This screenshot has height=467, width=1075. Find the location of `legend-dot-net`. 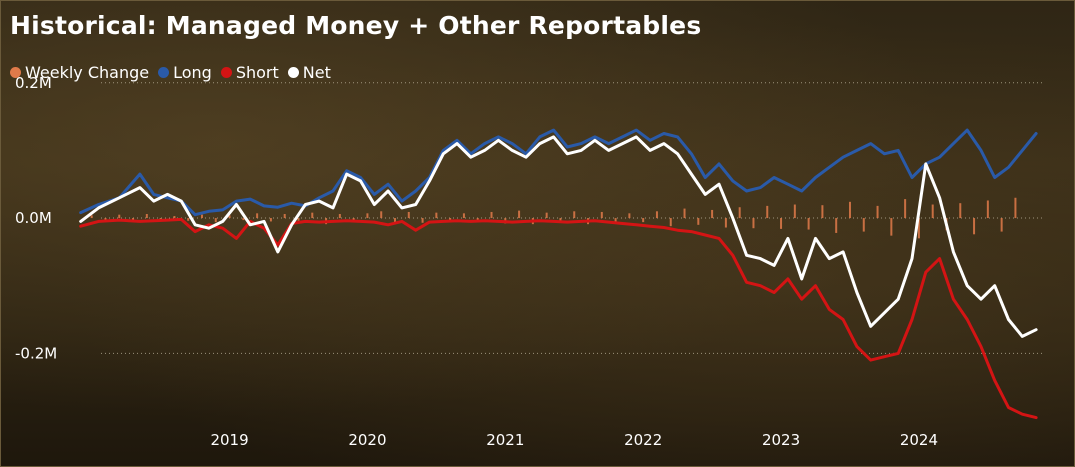

legend-dot-net is located at coordinates (293, 72).